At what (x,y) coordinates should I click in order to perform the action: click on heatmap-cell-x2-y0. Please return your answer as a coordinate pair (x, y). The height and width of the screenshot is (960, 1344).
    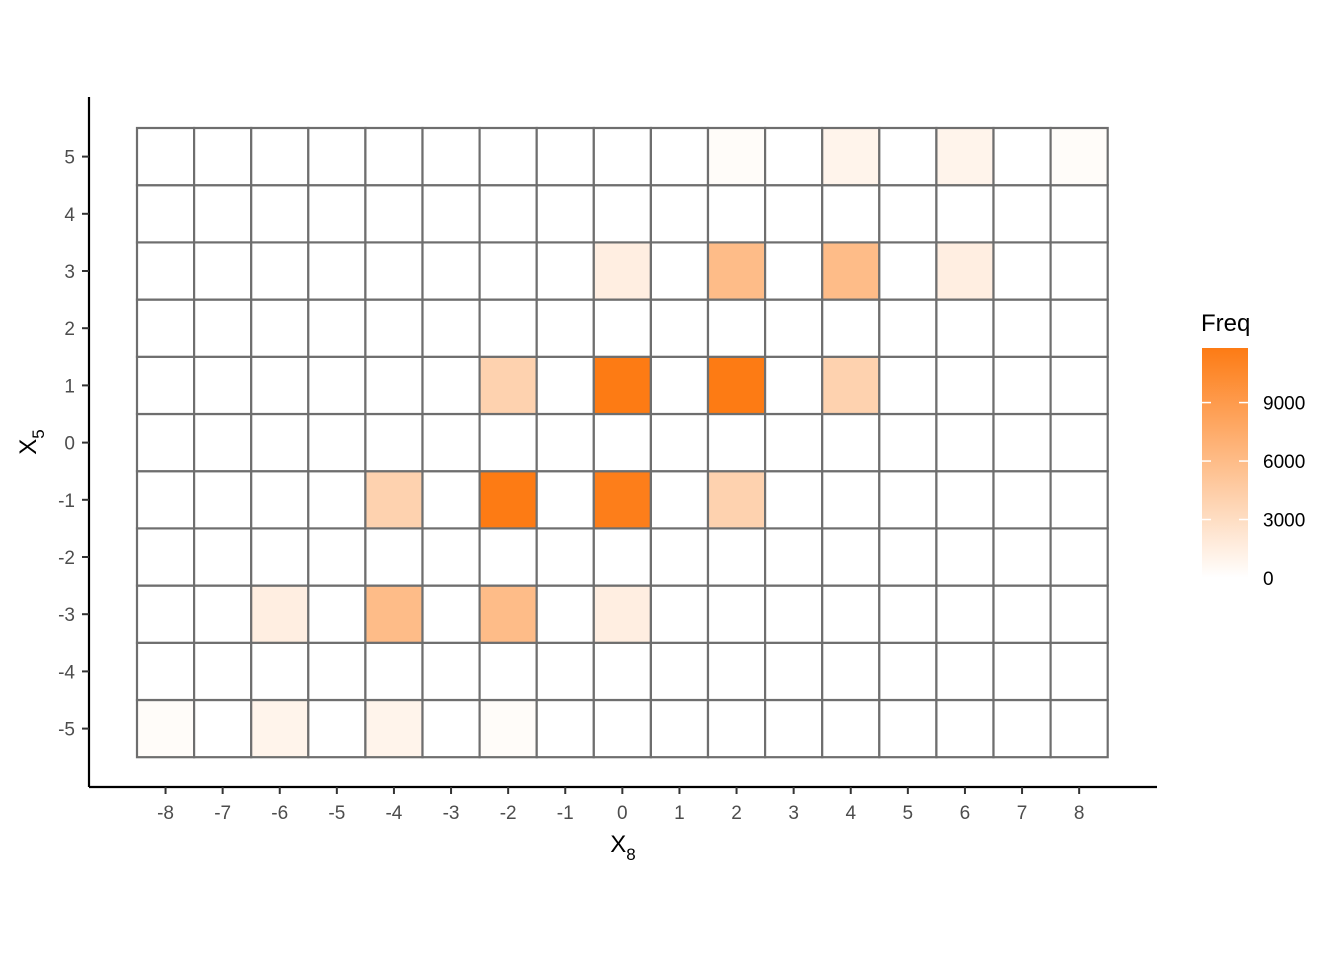
    Looking at the image, I should click on (736, 442).